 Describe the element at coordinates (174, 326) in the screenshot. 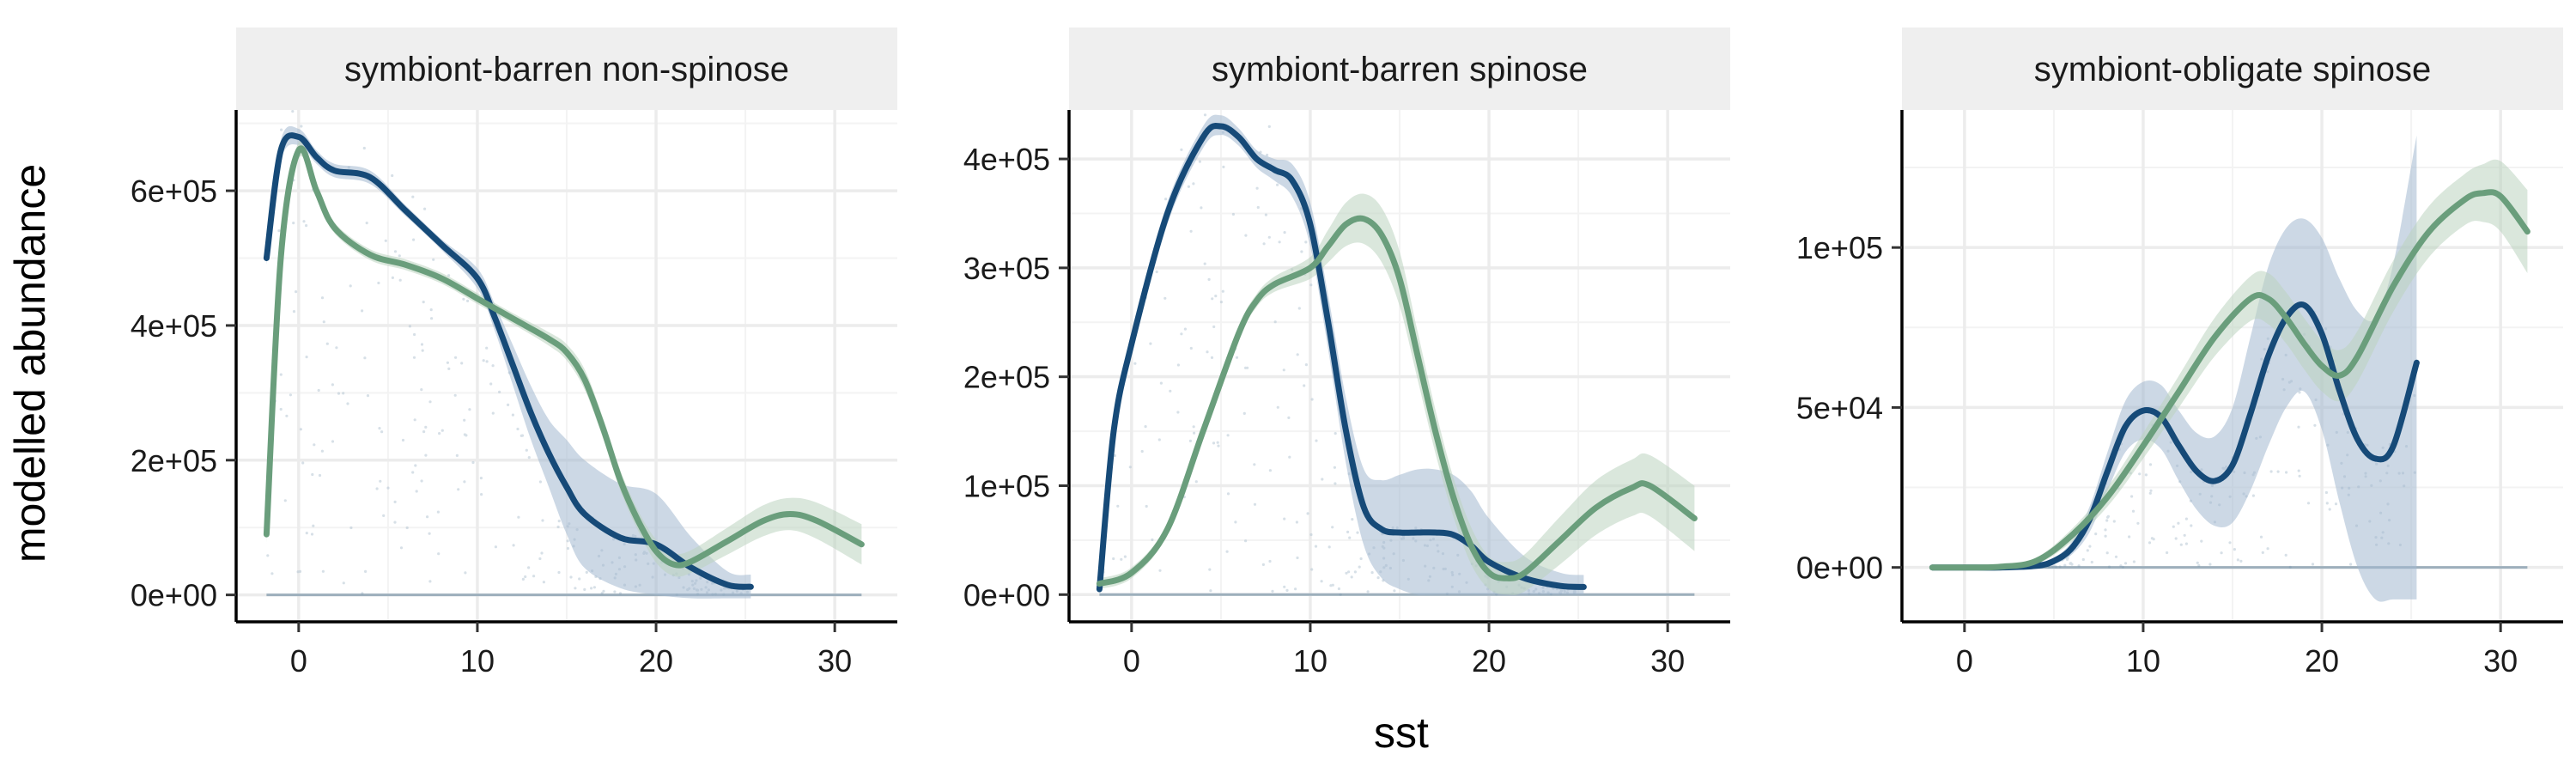

I see `y-tick-label: 4e+05` at that location.